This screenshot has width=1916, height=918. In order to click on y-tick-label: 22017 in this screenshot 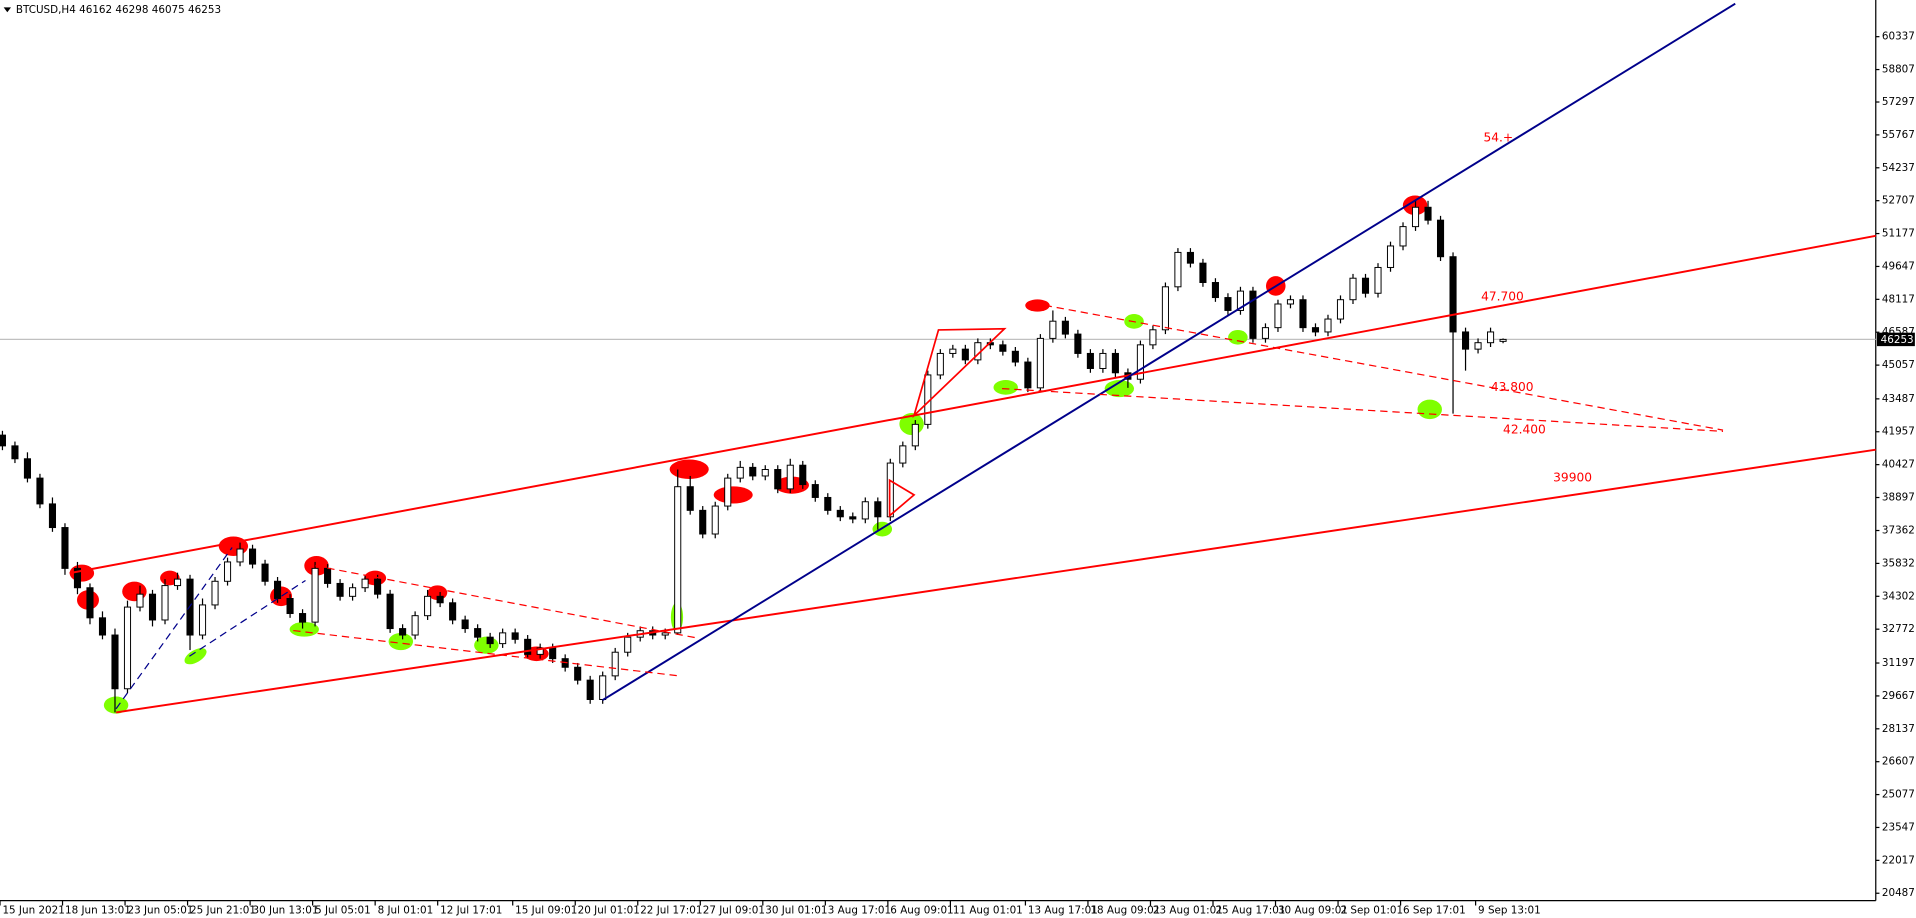, I will do `click(1898, 860)`.